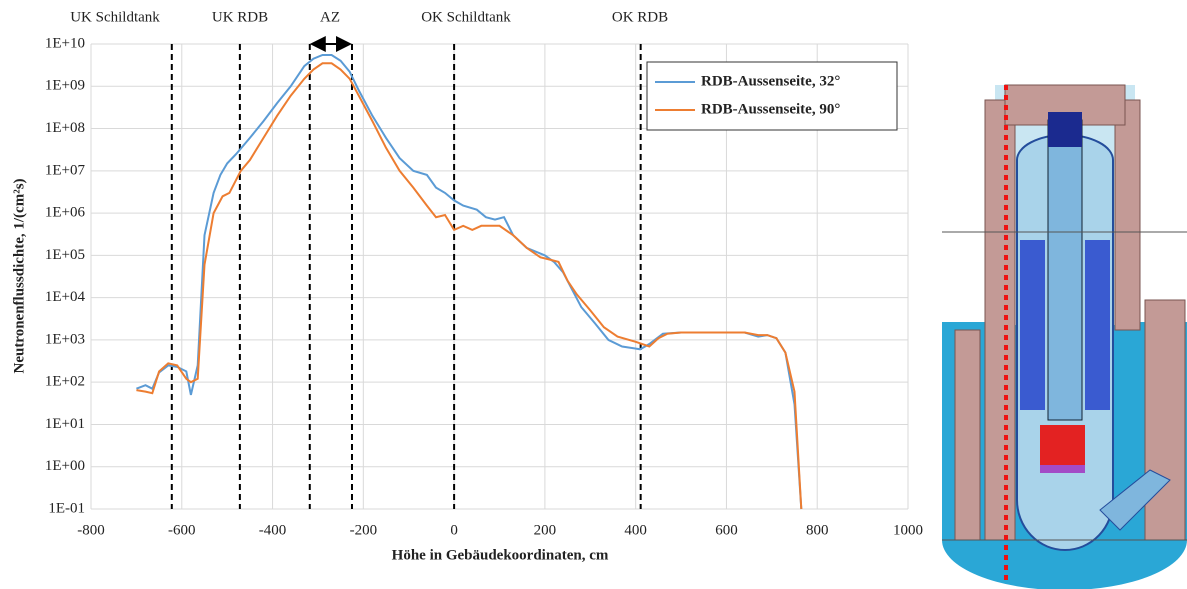 This screenshot has height=589, width=1187. What do you see at coordinates (330, 17) in the screenshot?
I see `annotation: AZ` at bounding box center [330, 17].